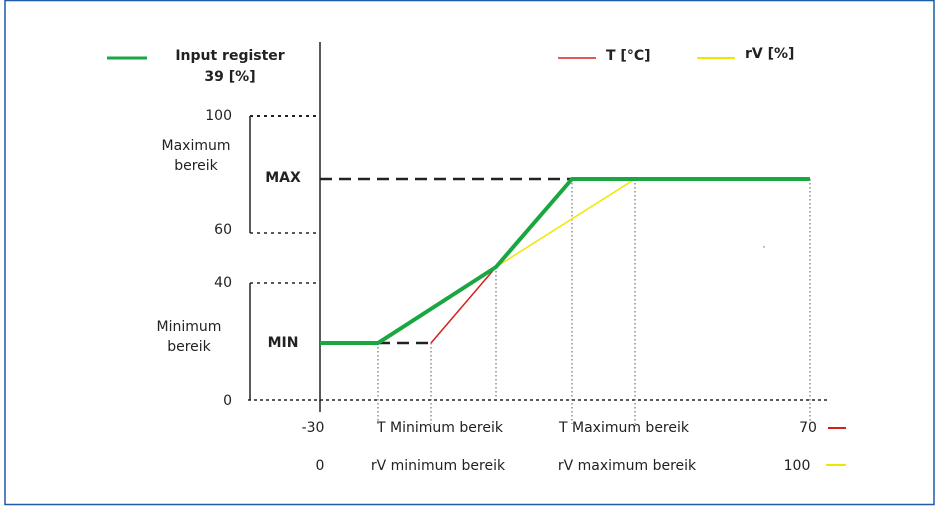 This screenshot has width=935, height=506. I want to click on max-range-label-line2: bereik, so click(196, 166).